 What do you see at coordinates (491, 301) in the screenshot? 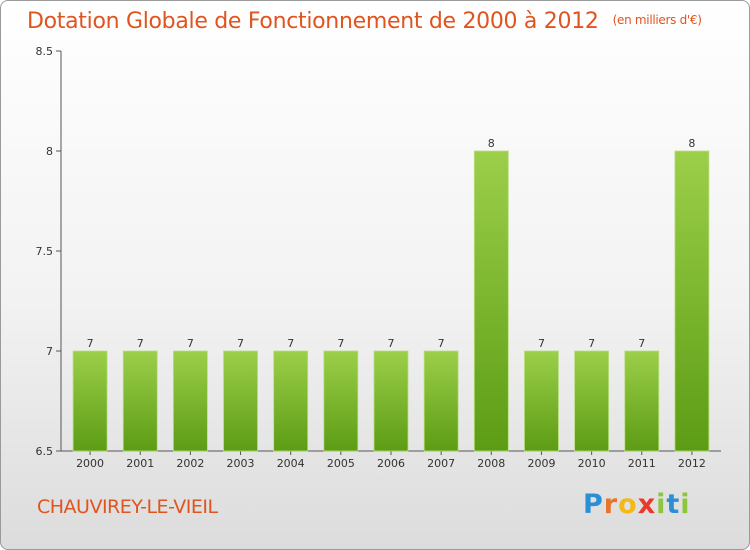
I see `bar-2008` at bounding box center [491, 301].